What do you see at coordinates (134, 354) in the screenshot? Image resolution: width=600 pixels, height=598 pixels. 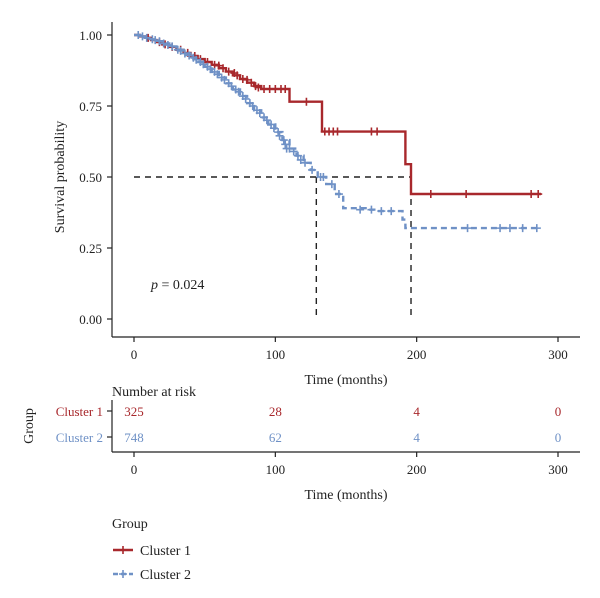 I see `x-tick-label: 0` at bounding box center [134, 354].